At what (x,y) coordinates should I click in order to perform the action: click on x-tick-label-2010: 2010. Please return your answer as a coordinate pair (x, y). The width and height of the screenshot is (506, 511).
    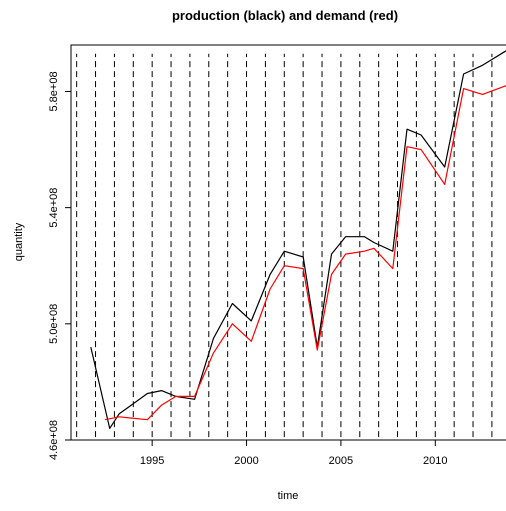
    Looking at the image, I should click on (435, 461).